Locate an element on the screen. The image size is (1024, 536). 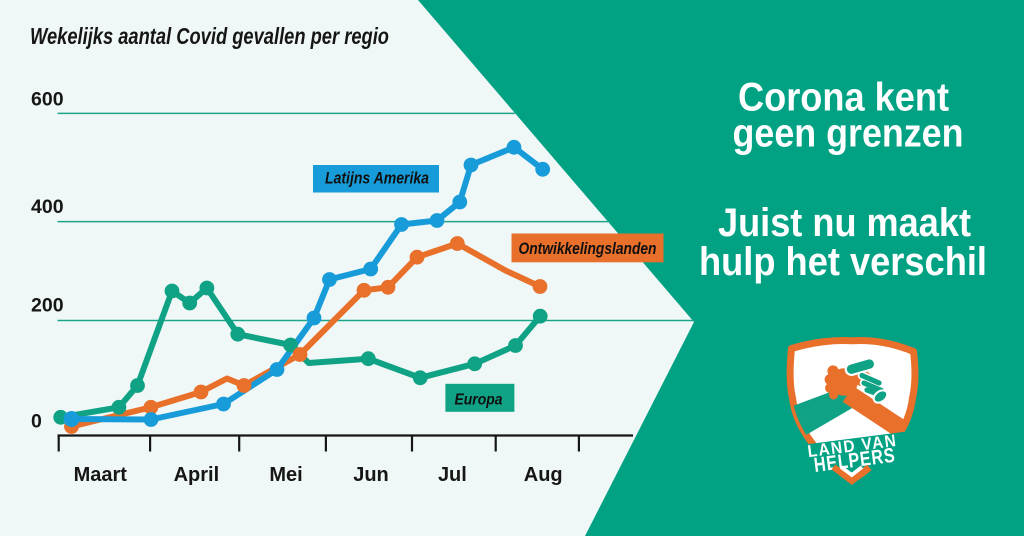
svg-text: Aug is located at coordinates (543, 475).